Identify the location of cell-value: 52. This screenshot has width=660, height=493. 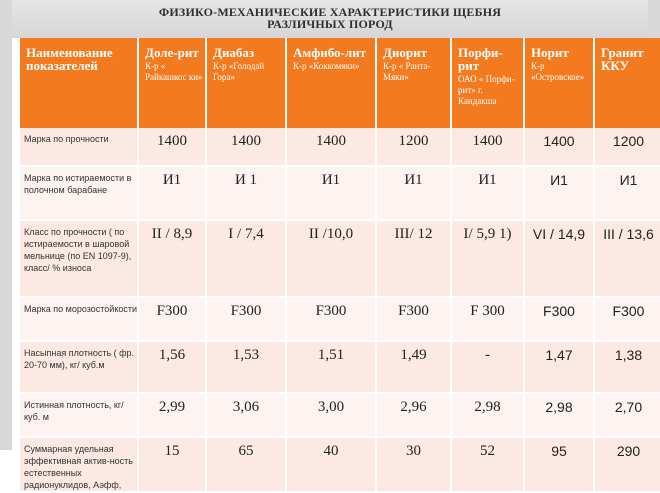
(488, 465).